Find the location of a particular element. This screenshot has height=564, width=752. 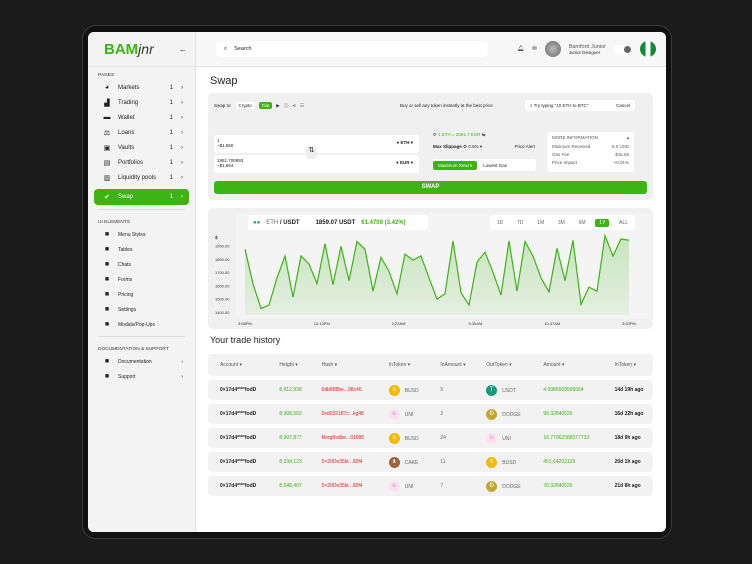

sidebar-item-markets: ◕ Markets 1 › is located at coordinates (141, 87).